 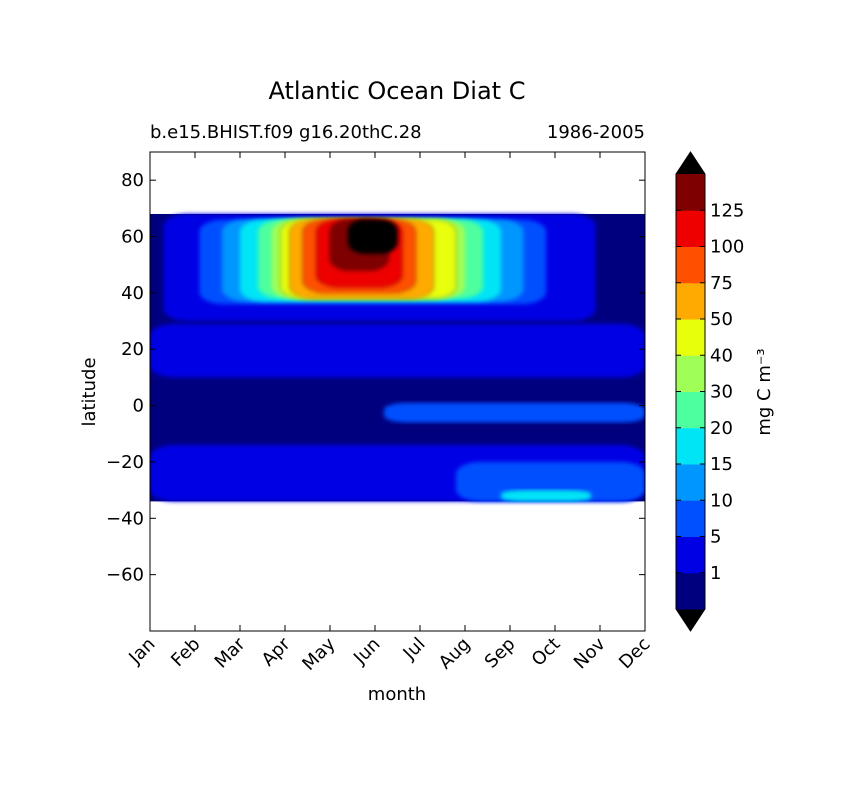 I want to click on colorbar-tick-label: 50, so click(x=721, y=319).